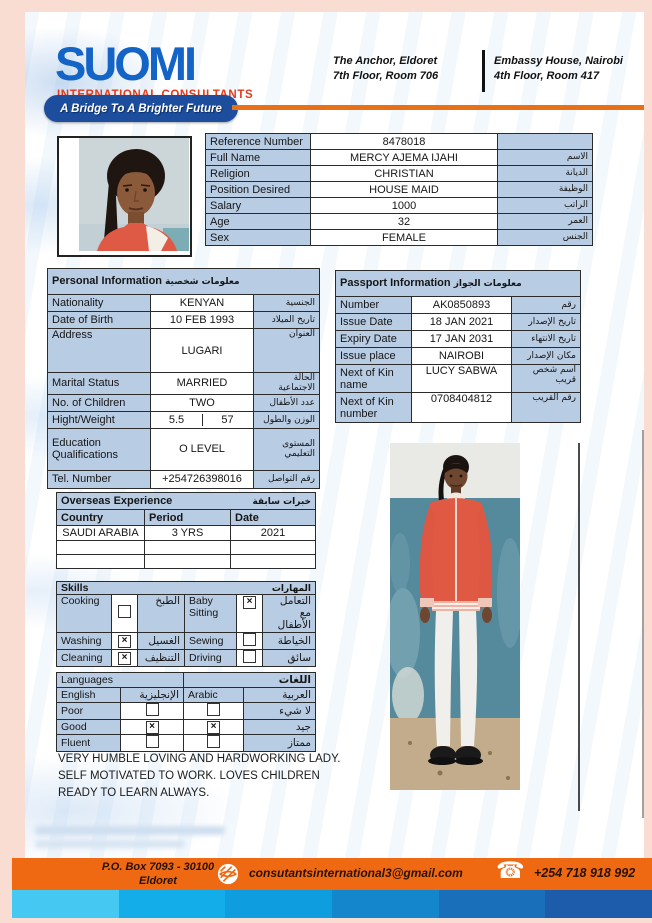  What do you see at coordinates (546, 339) in the screenshot?
I see `field-arabic: تاريخ الانتهاء` at bounding box center [546, 339].